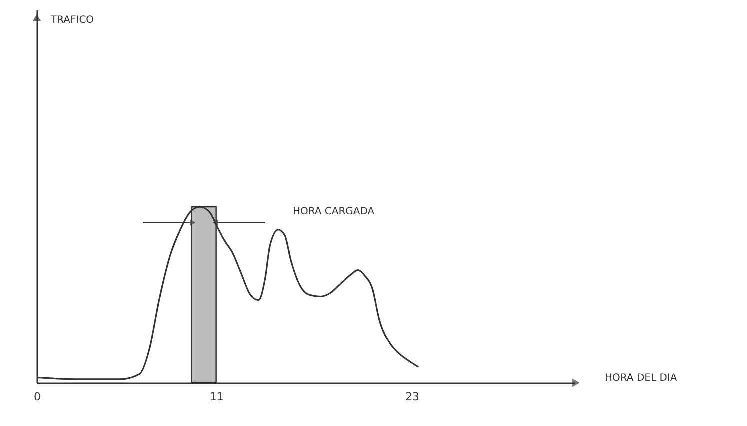 This screenshot has width=747, height=426. Describe the element at coordinates (217, 397) in the screenshot. I see `x-tick-label: 11` at that location.